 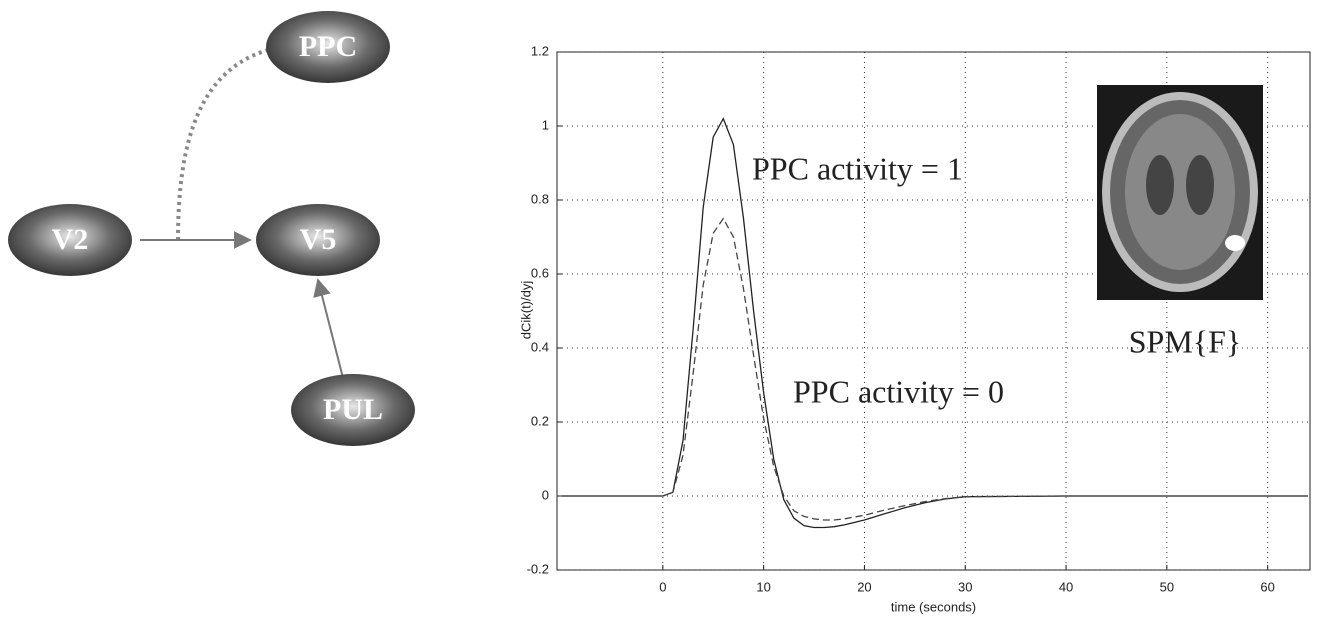 I want to click on x-tick-label: 50, so click(x=1167, y=586).